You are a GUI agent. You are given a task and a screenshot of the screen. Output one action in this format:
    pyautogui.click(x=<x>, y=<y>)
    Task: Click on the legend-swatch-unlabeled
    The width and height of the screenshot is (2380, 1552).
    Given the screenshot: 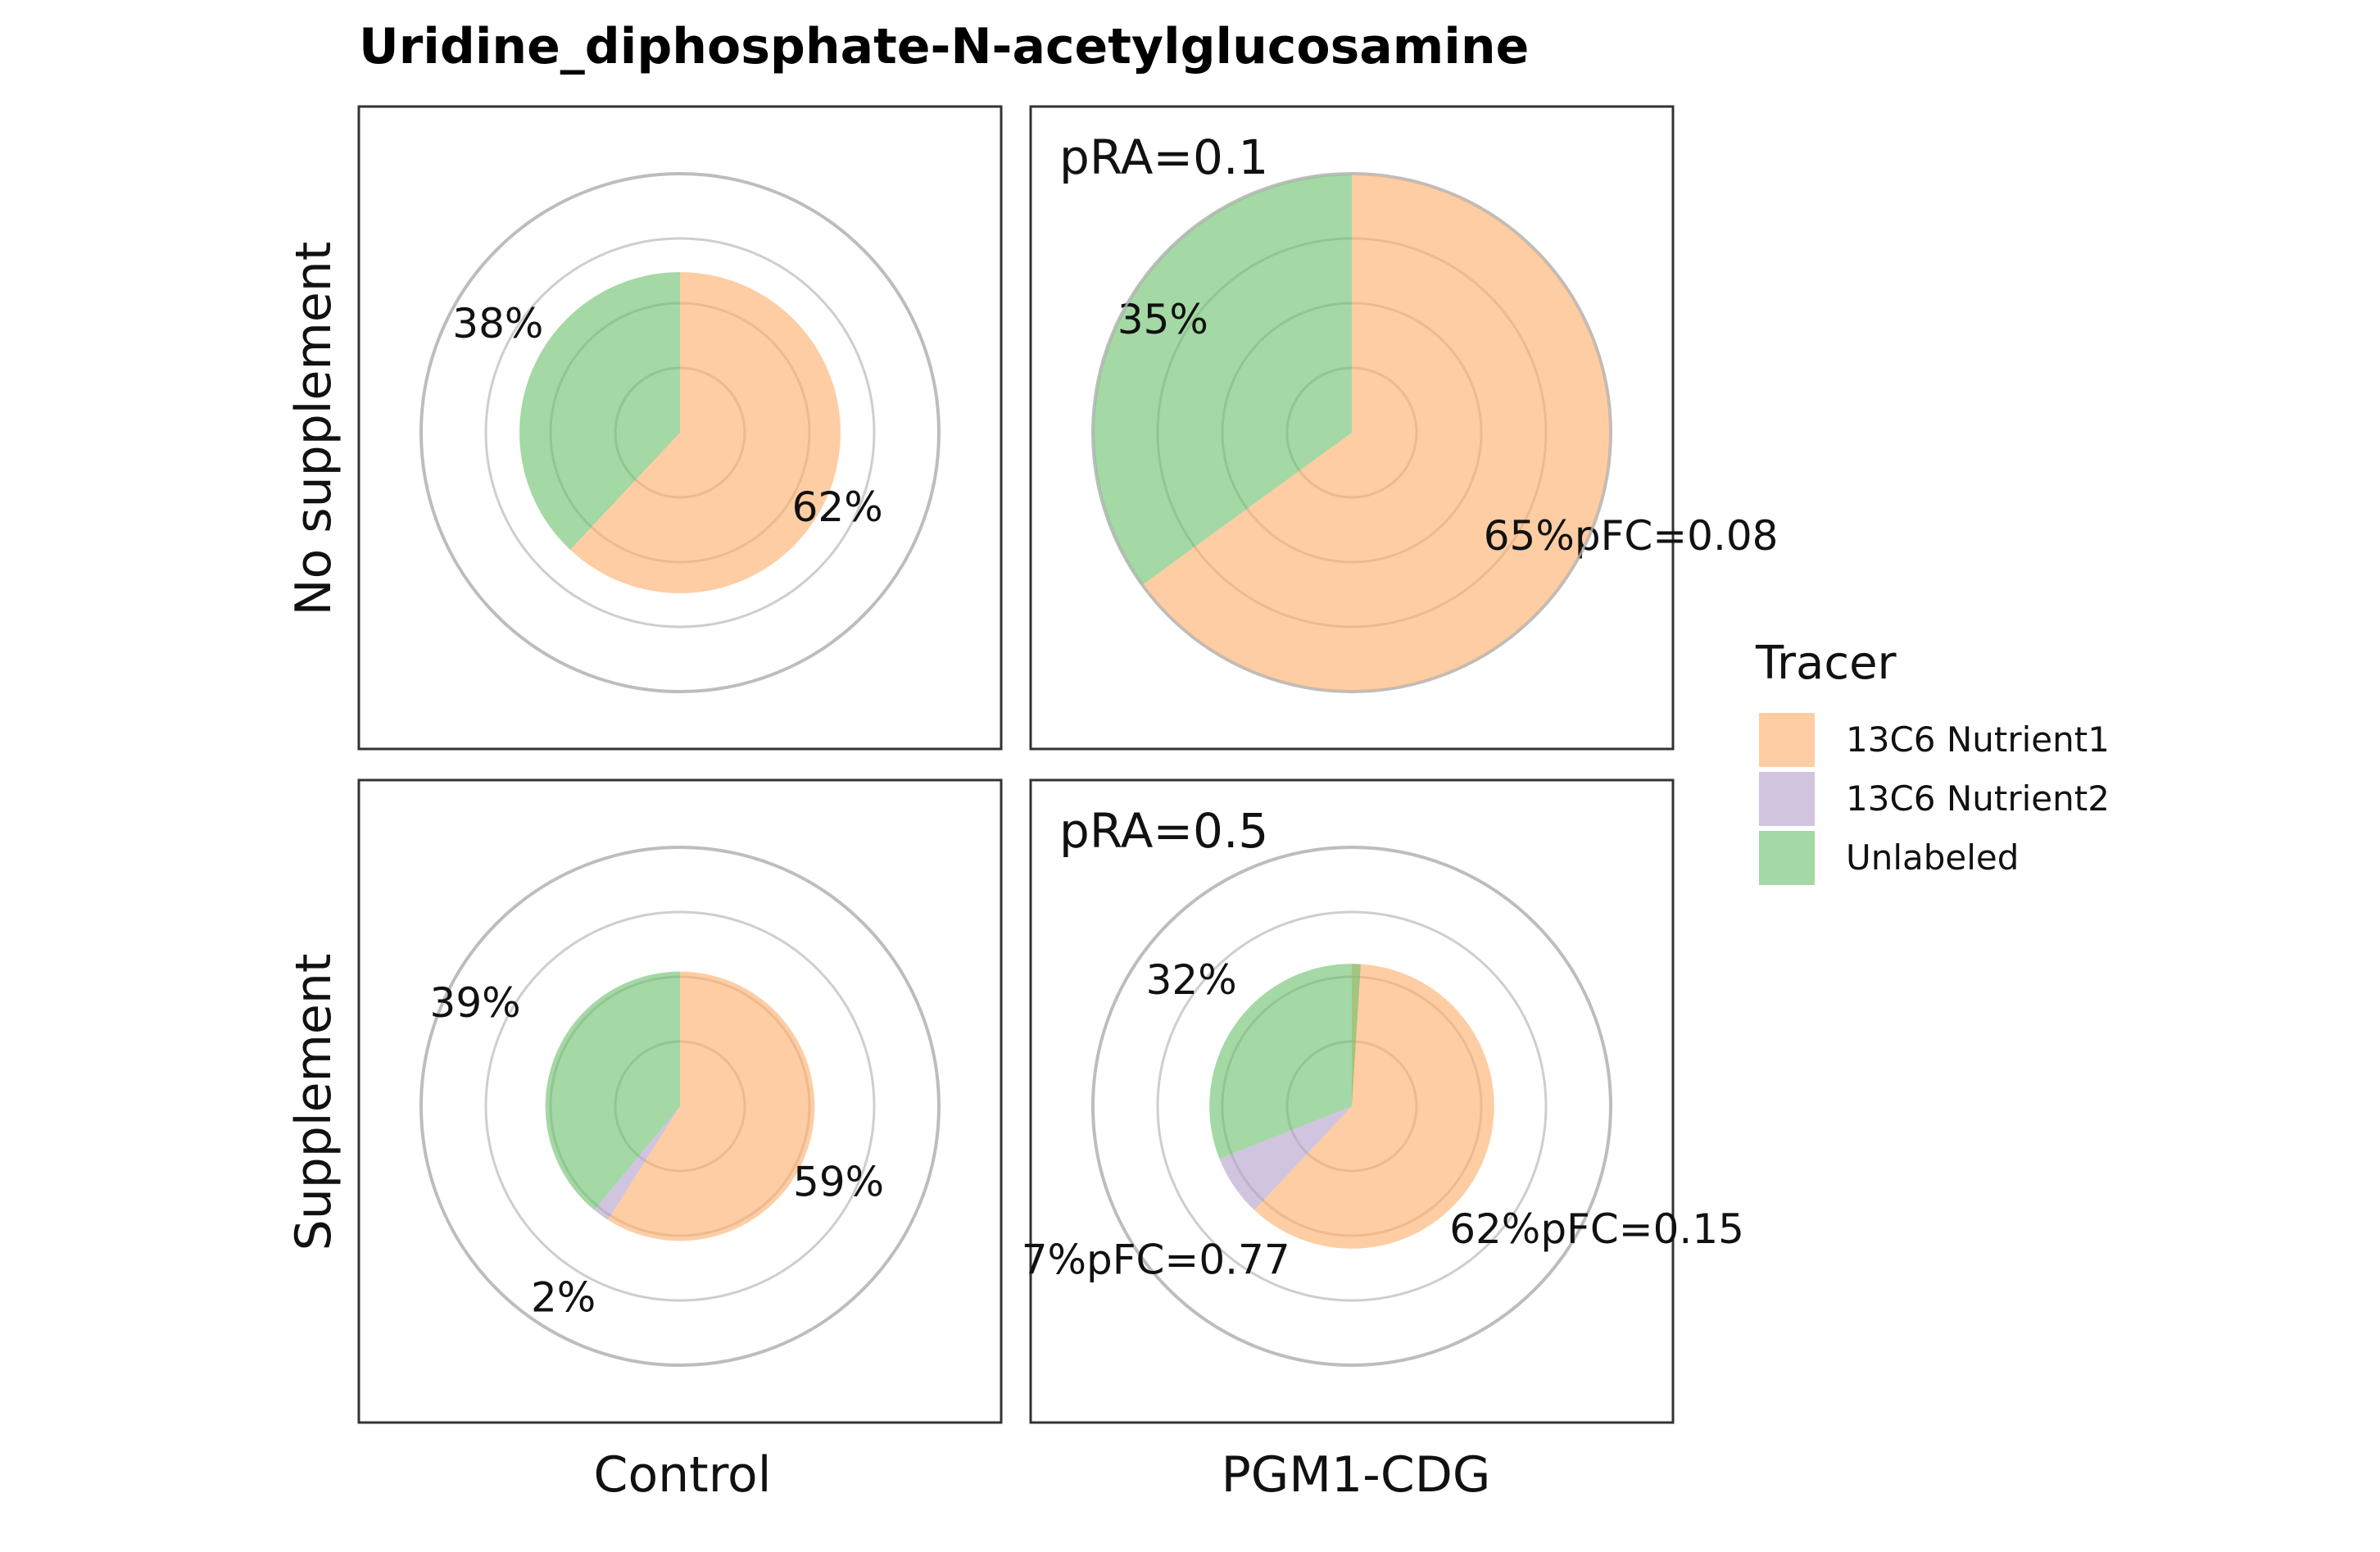 What is the action you would take?
    pyautogui.click(x=1787, y=858)
    